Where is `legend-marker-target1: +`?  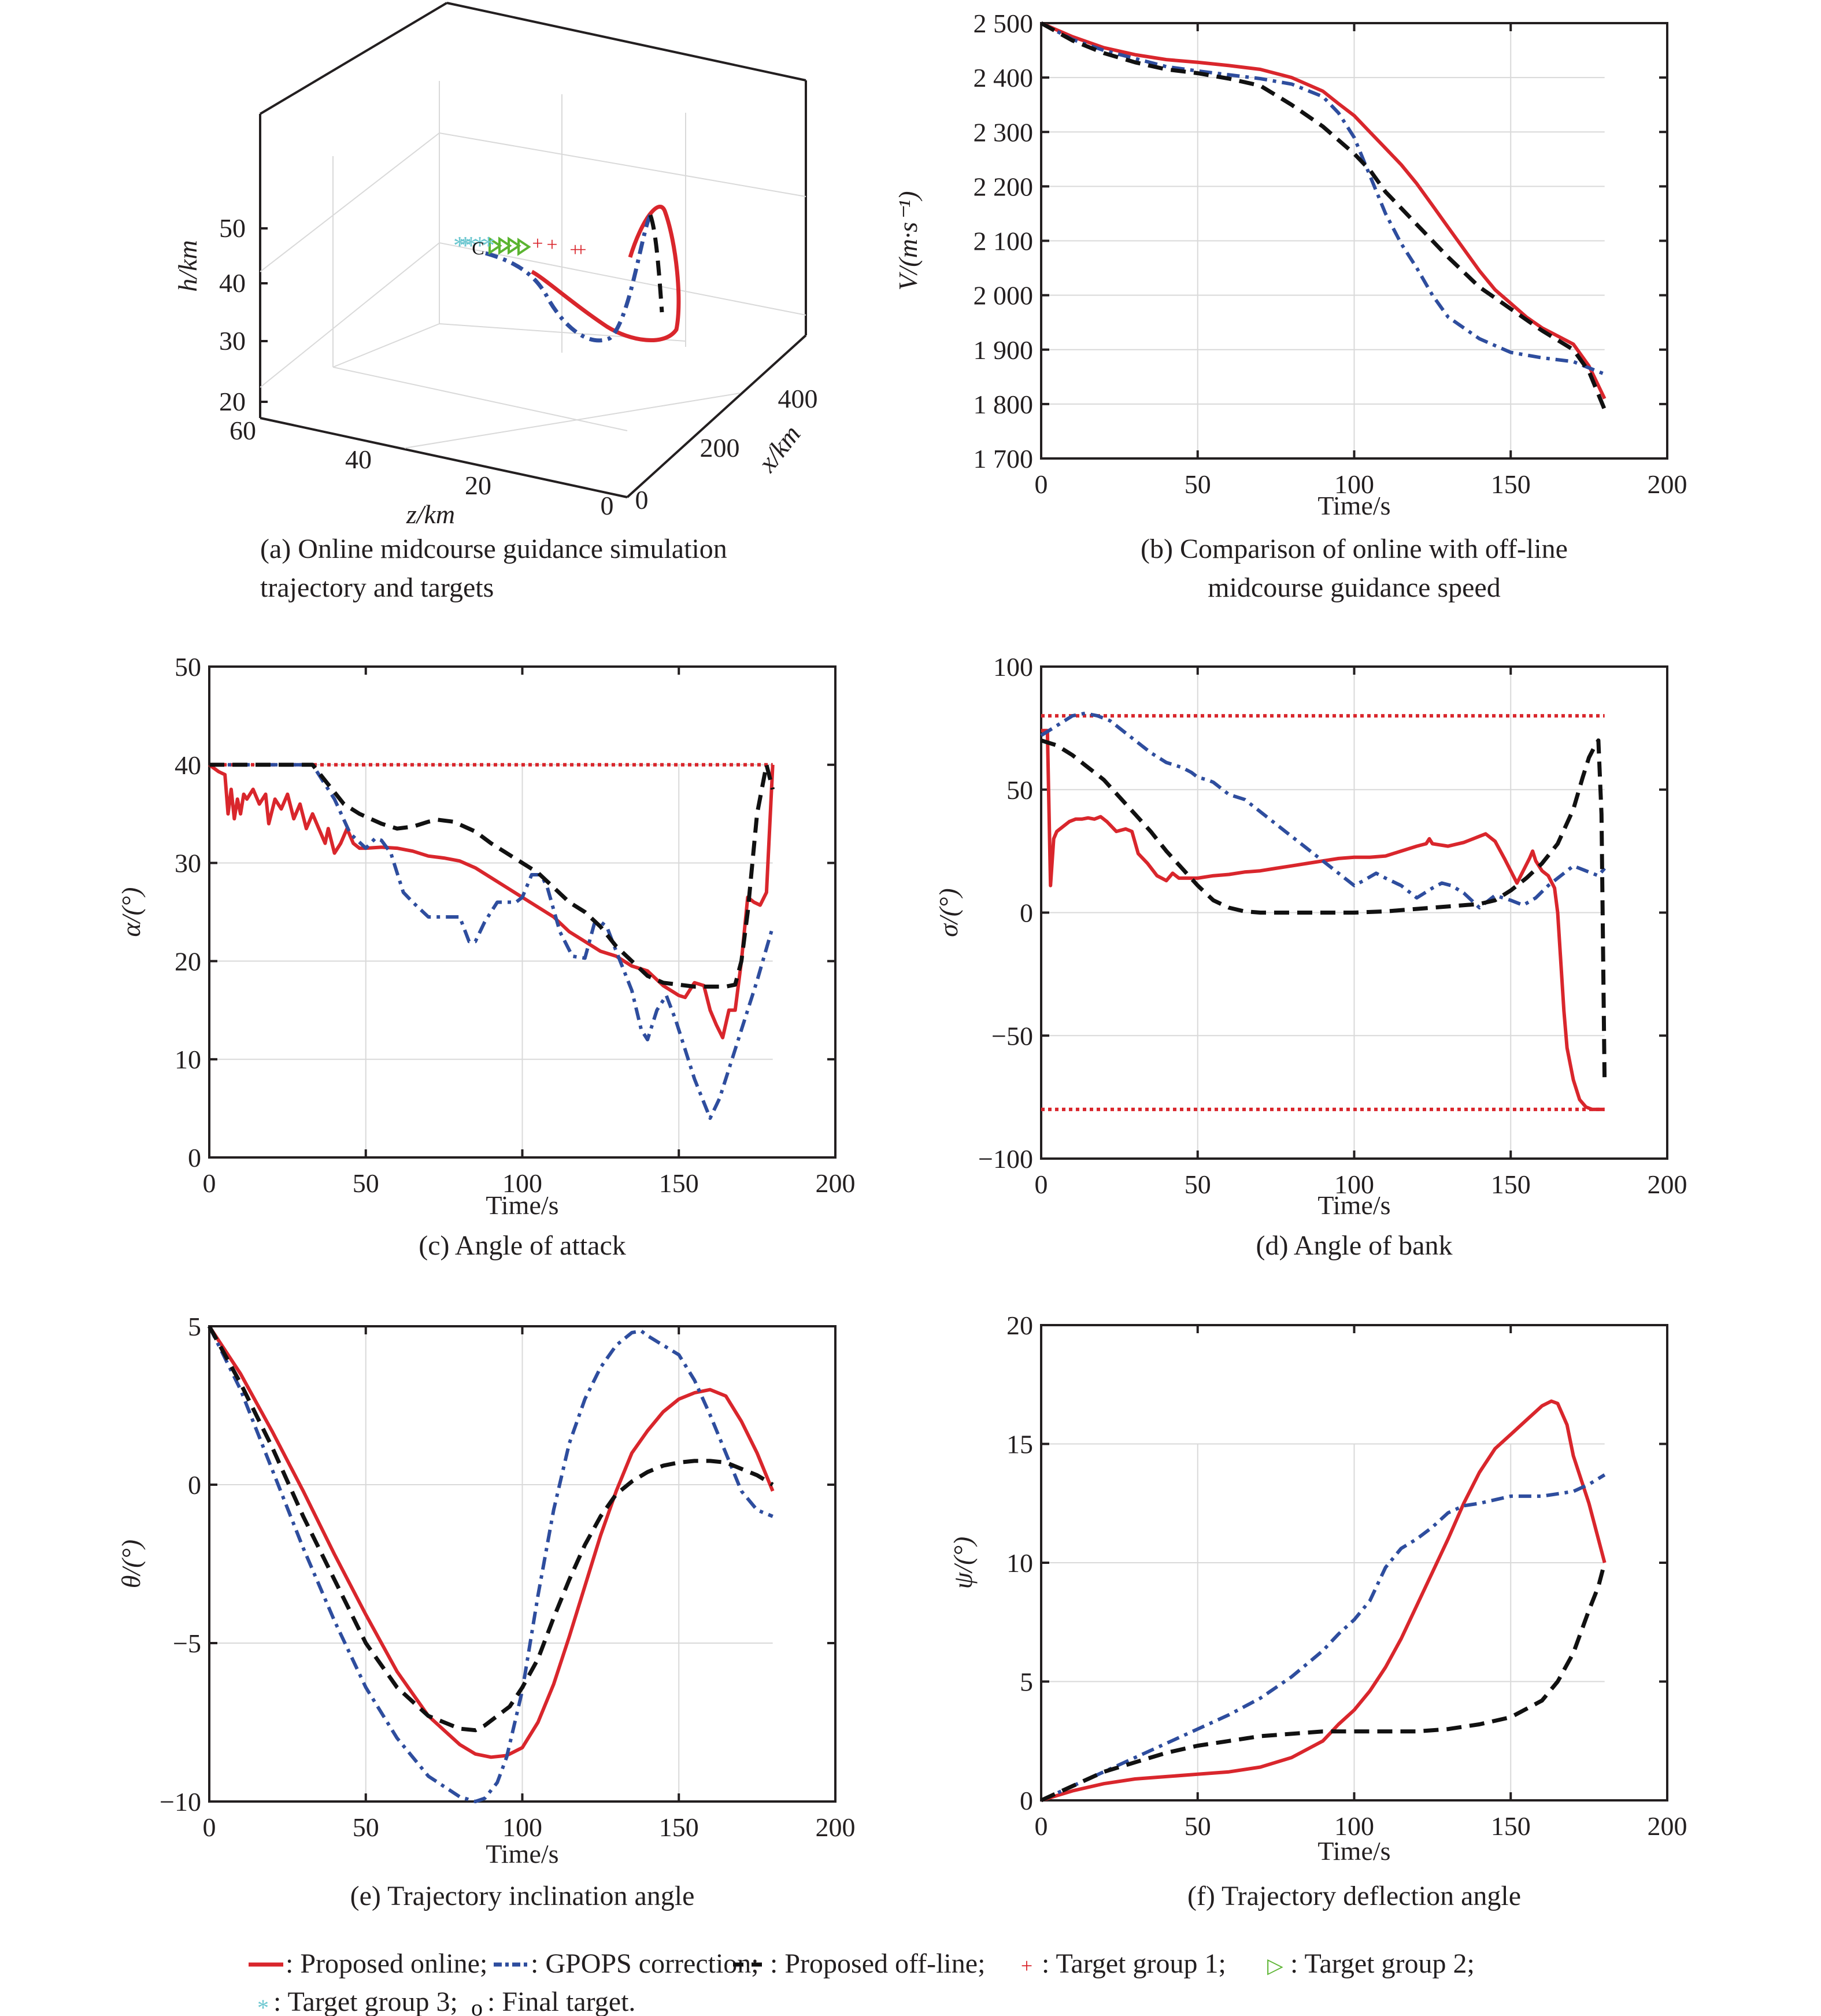
legend-marker-target1: + is located at coordinates (1026, 1965).